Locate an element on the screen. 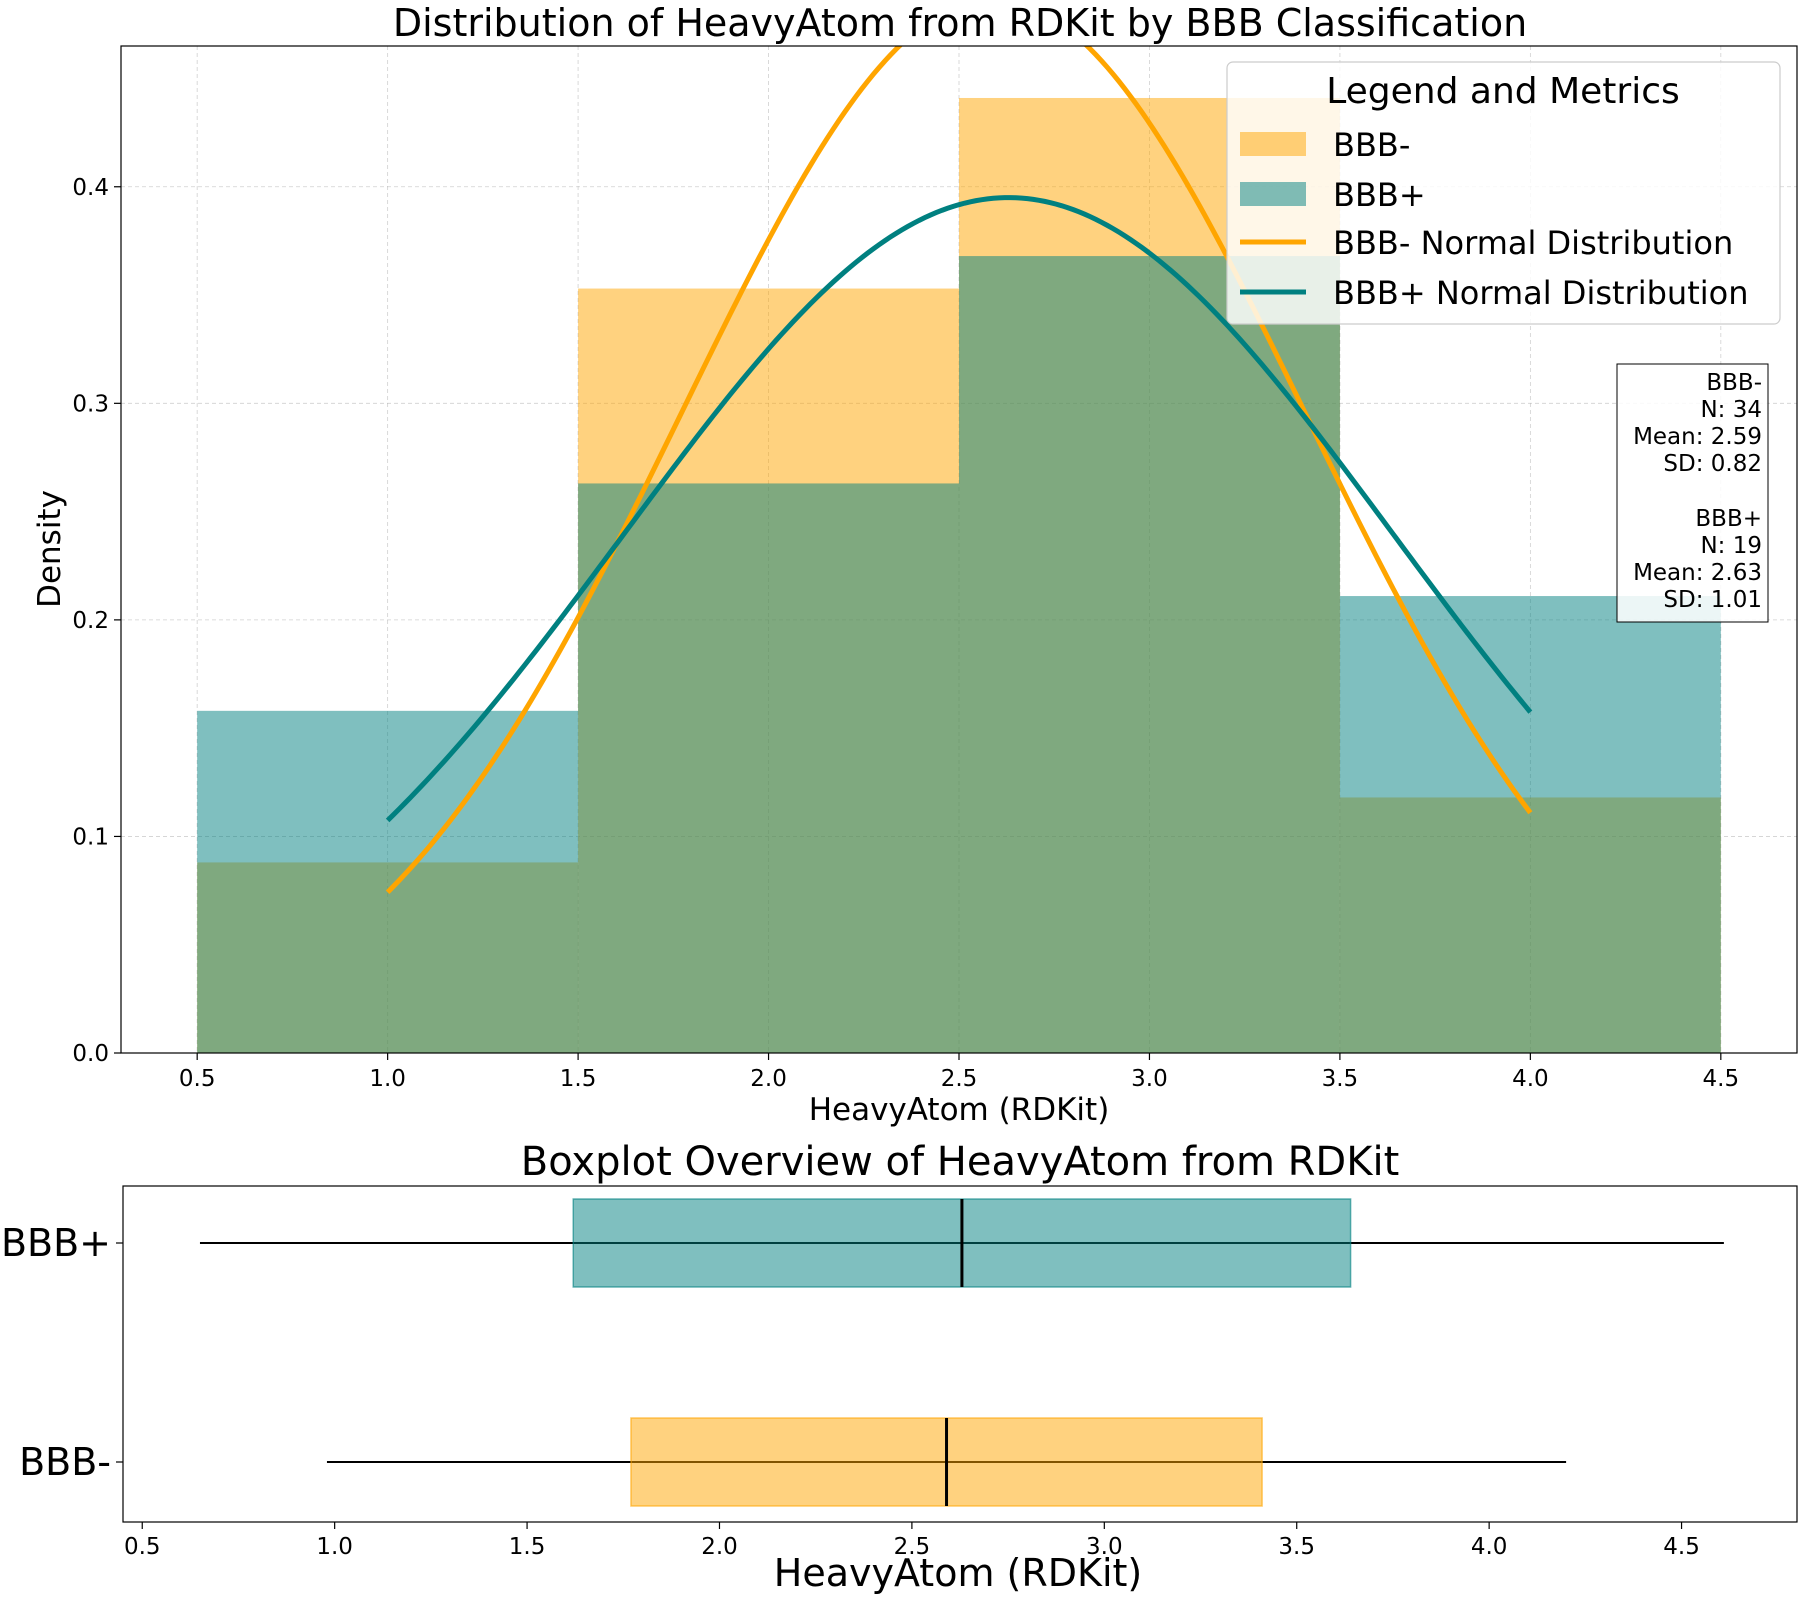 The width and height of the screenshot is (1800, 1600). histogram-x-axis-label: HeavyAtom (RDKit) is located at coordinates (959, 1110).